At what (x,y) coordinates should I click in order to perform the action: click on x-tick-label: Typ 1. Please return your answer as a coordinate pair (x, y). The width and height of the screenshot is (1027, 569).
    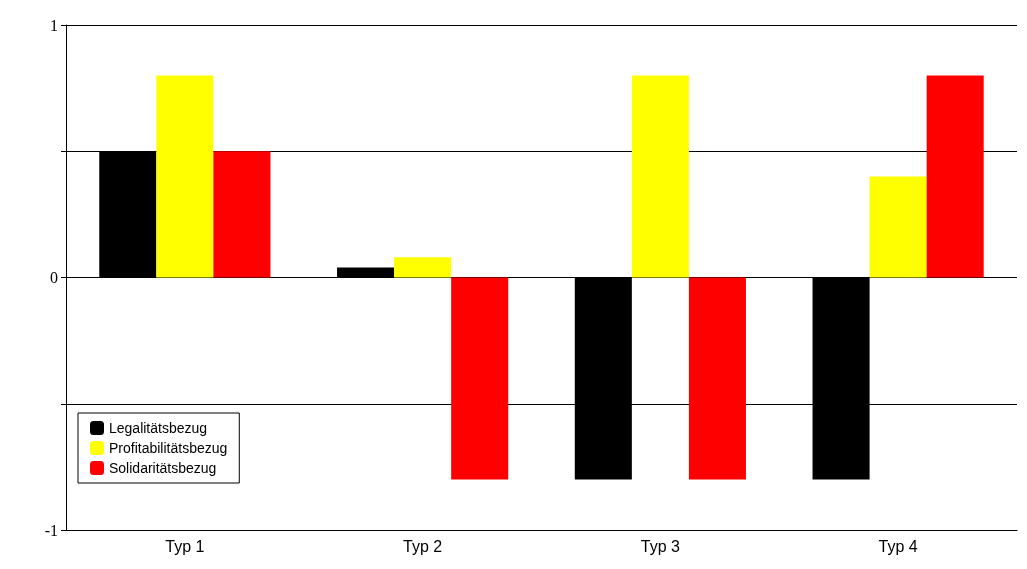
    Looking at the image, I should click on (185, 546).